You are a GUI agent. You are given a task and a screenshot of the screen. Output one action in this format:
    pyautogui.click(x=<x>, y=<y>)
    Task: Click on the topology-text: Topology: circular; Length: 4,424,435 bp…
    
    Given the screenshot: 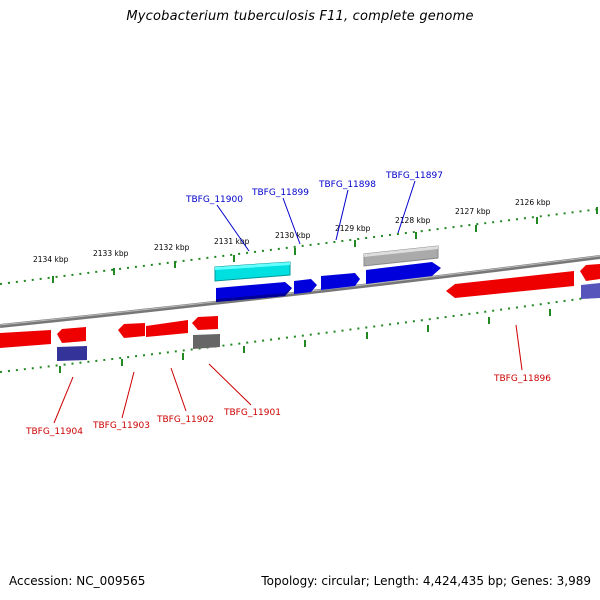 What is the action you would take?
    pyautogui.click(x=426, y=581)
    